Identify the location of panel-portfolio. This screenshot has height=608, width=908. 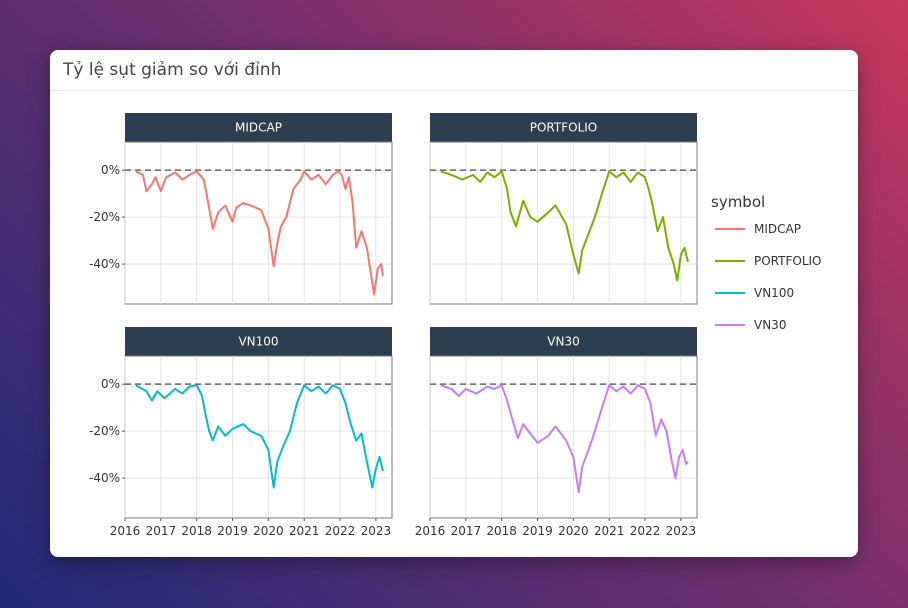
(563, 223).